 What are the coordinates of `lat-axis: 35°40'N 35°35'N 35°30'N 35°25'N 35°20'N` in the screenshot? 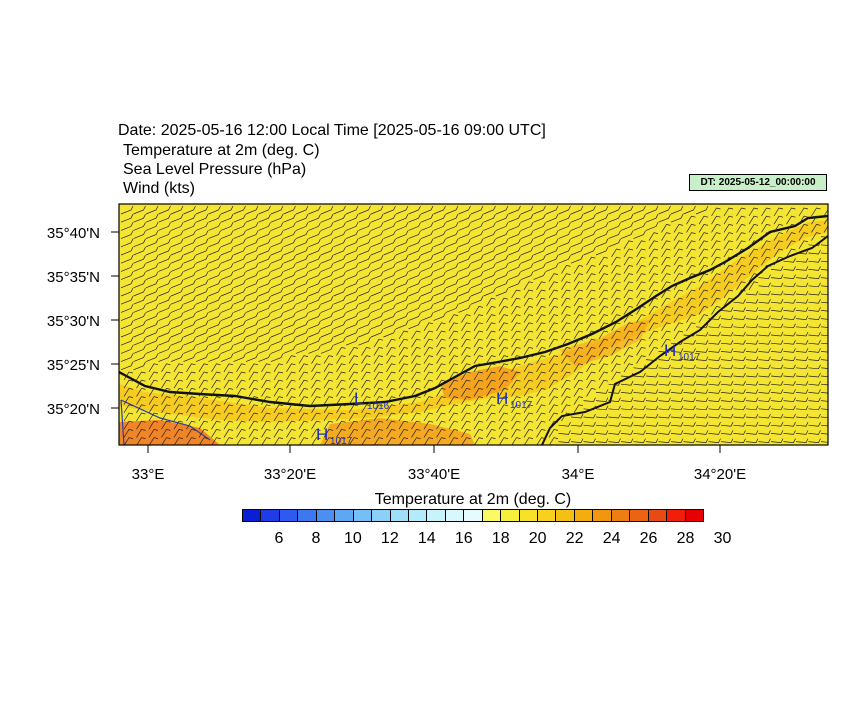 It's located at (83, 321).